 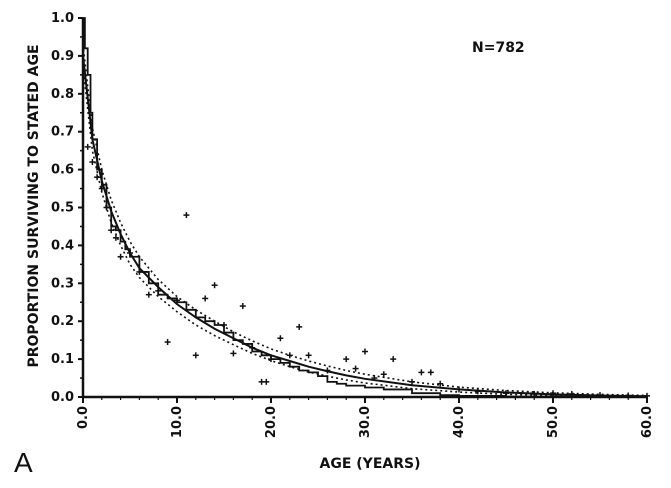 I want to click on y-tick-label: 0.0, so click(x=62, y=397).